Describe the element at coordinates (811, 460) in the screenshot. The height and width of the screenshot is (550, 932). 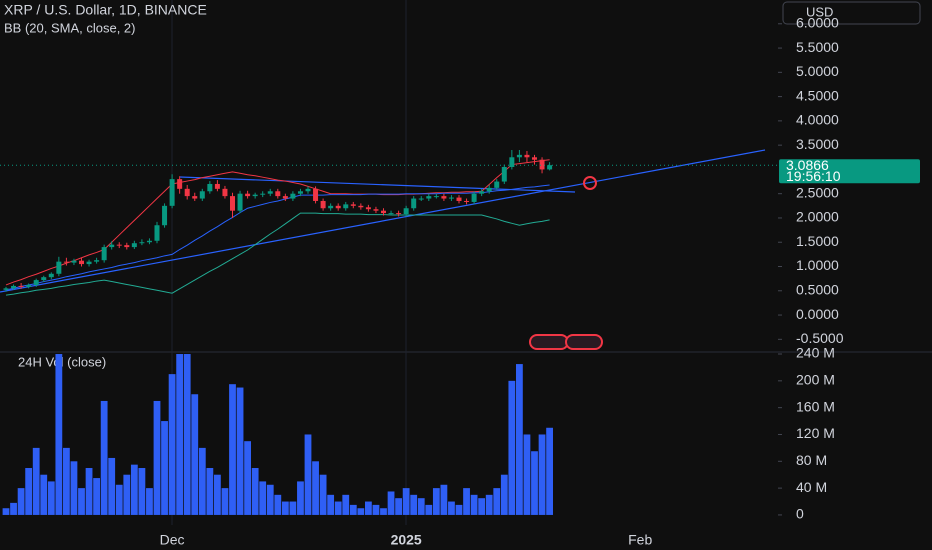
I see `y-tick-label: 80 M` at that location.